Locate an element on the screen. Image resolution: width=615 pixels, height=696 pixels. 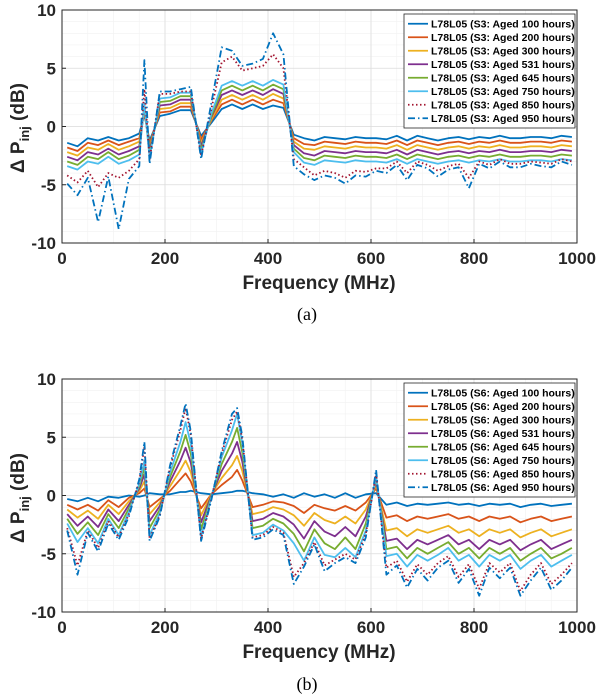
legend-label: L78L05 (S3: Aged 300 hours) is located at coordinates (503, 52).